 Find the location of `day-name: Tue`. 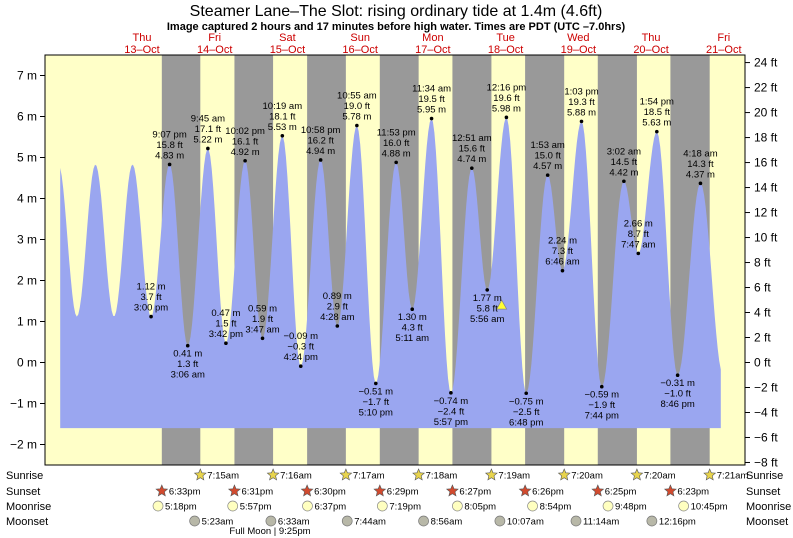

day-name: Tue is located at coordinates (505, 38).